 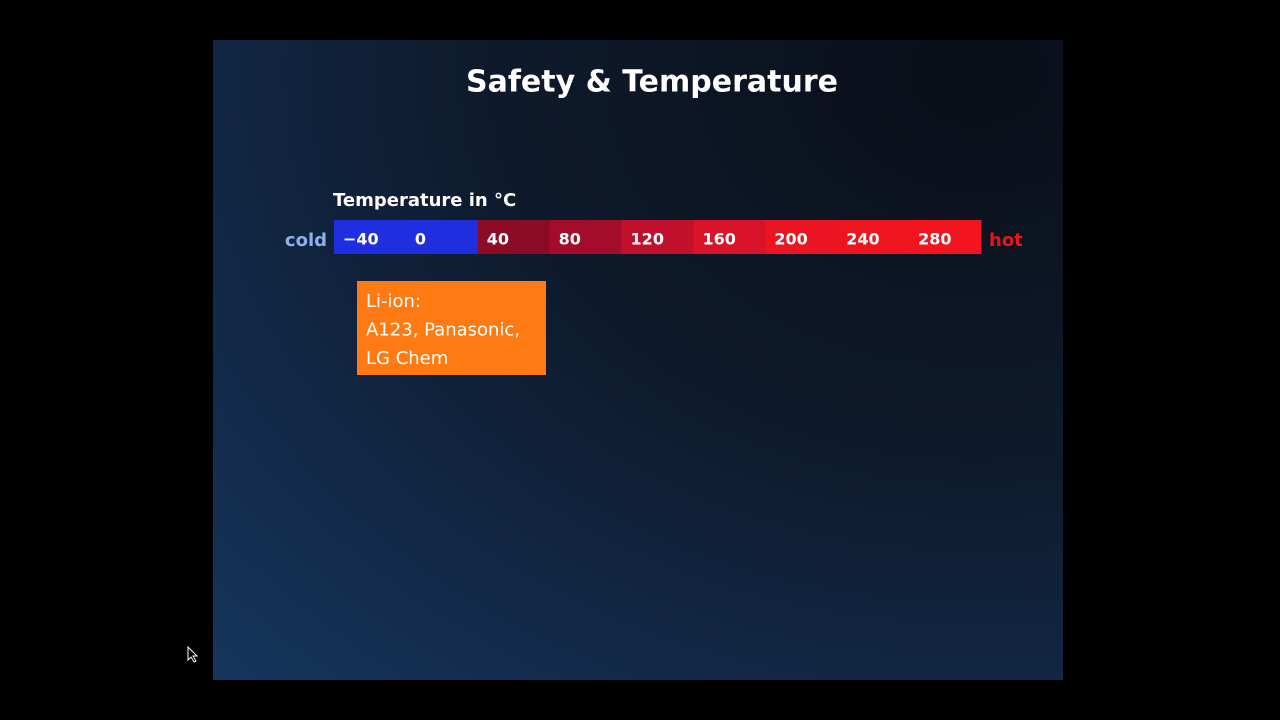 I want to click on scale-tick-label: 280, so click(x=934, y=239).